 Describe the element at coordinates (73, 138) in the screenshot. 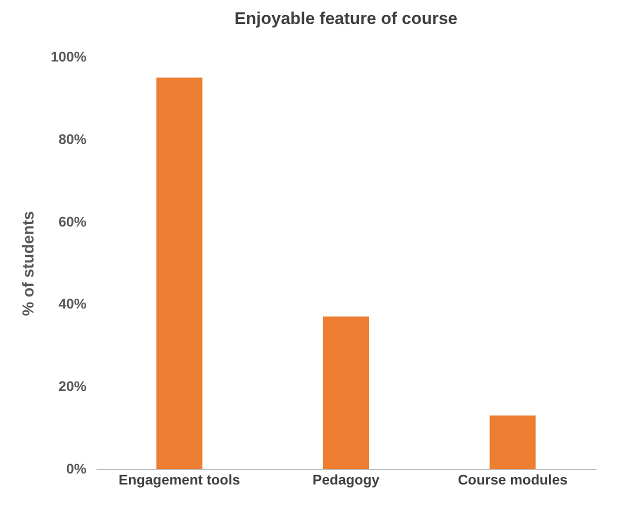

I see `y-tick-label: 80%` at that location.